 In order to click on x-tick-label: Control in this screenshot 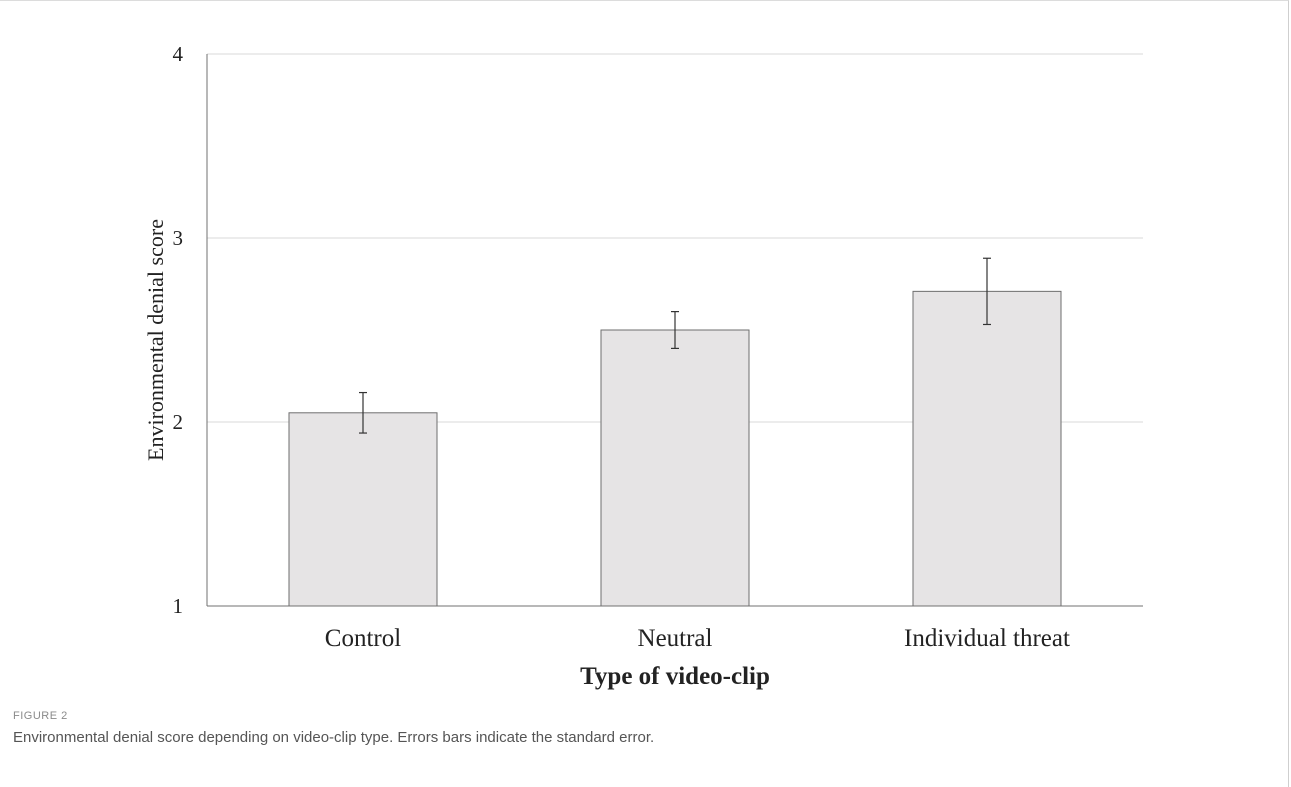, I will do `click(363, 638)`.